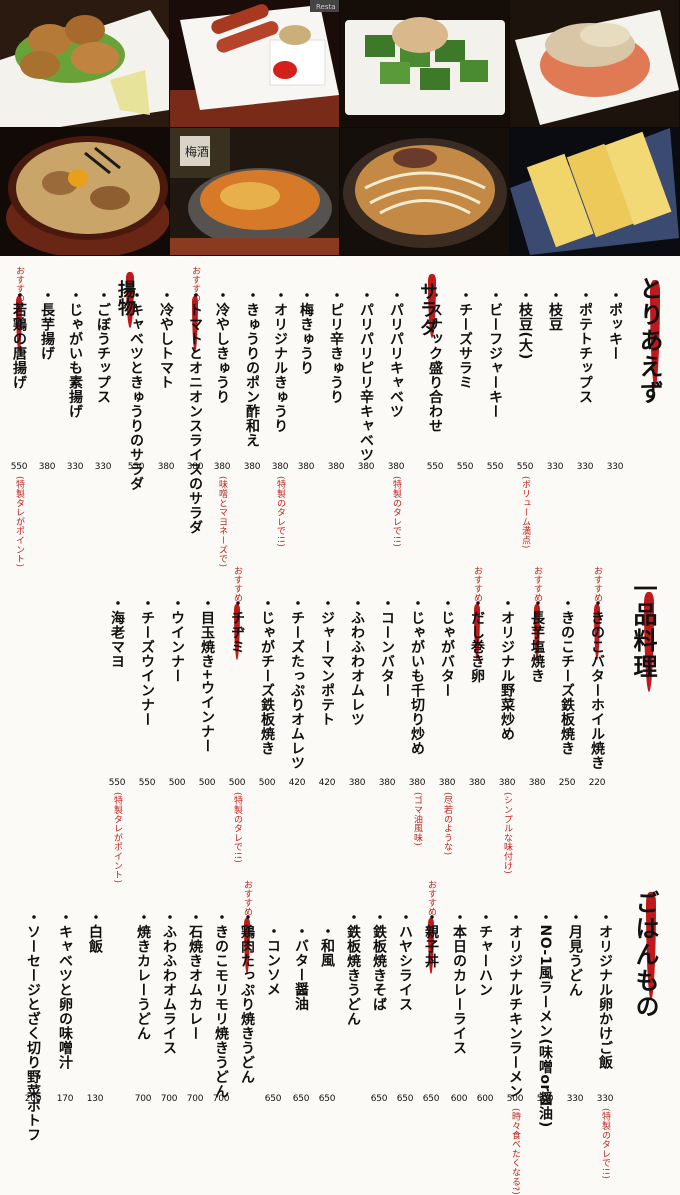 The image size is (680, 1195). What do you see at coordinates (252, 368) in the screenshot?
I see `menu-item: ・きゅうりのポン酢和え` at bounding box center [252, 368].